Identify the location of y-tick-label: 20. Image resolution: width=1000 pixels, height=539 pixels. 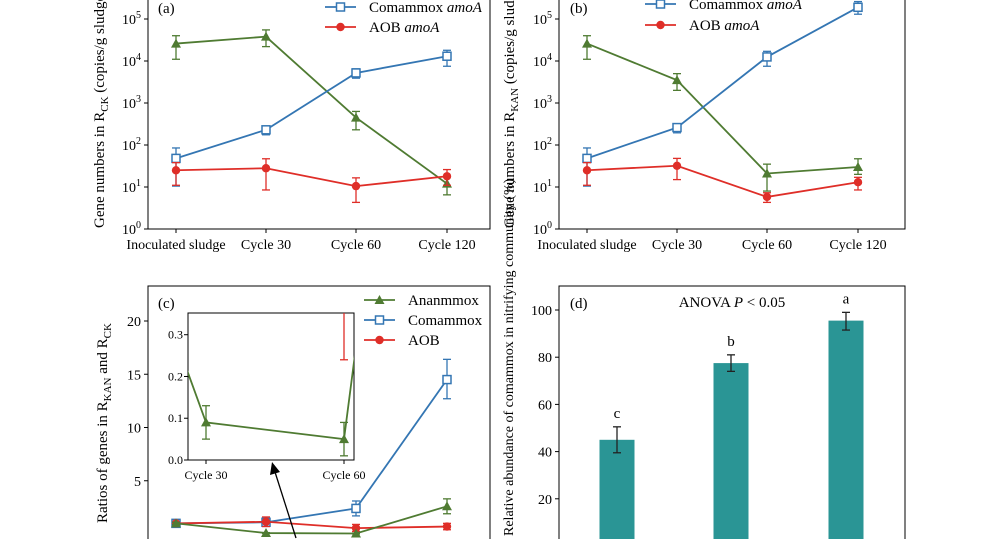
(134, 322).